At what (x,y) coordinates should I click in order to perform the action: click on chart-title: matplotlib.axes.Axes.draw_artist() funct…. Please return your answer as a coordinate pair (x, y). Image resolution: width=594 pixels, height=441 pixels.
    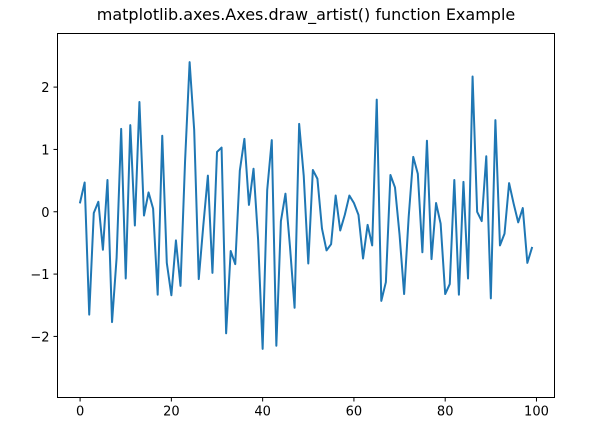
    Looking at the image, I should click on (306, 15).